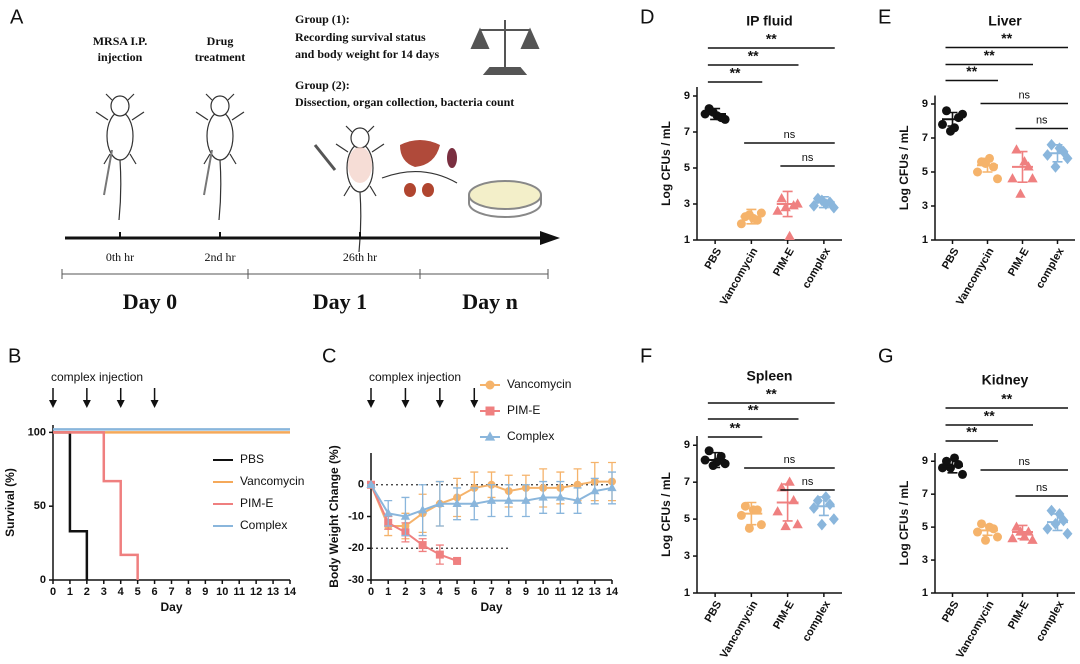  I want to click on time-label: 2nd hr, so click(220, 257).